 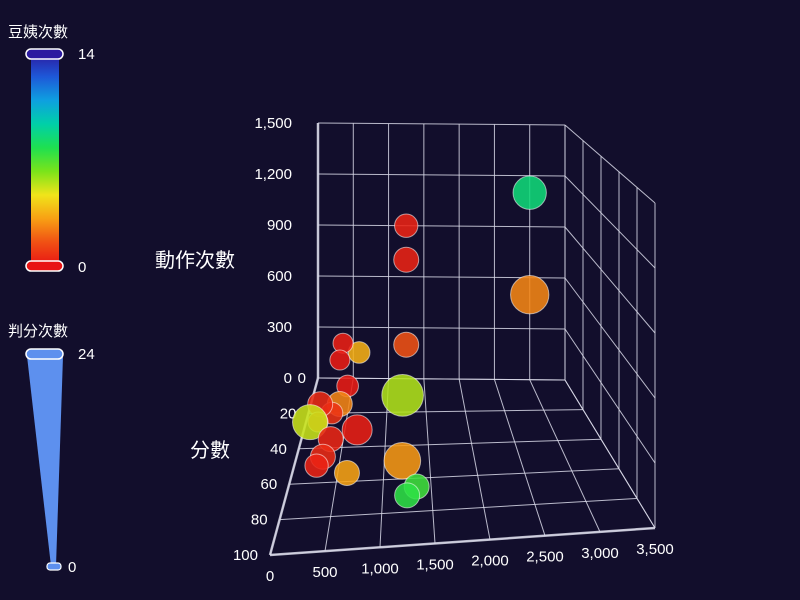 I want to click on x-axis-title: 分數, so click(x=210, y=450).